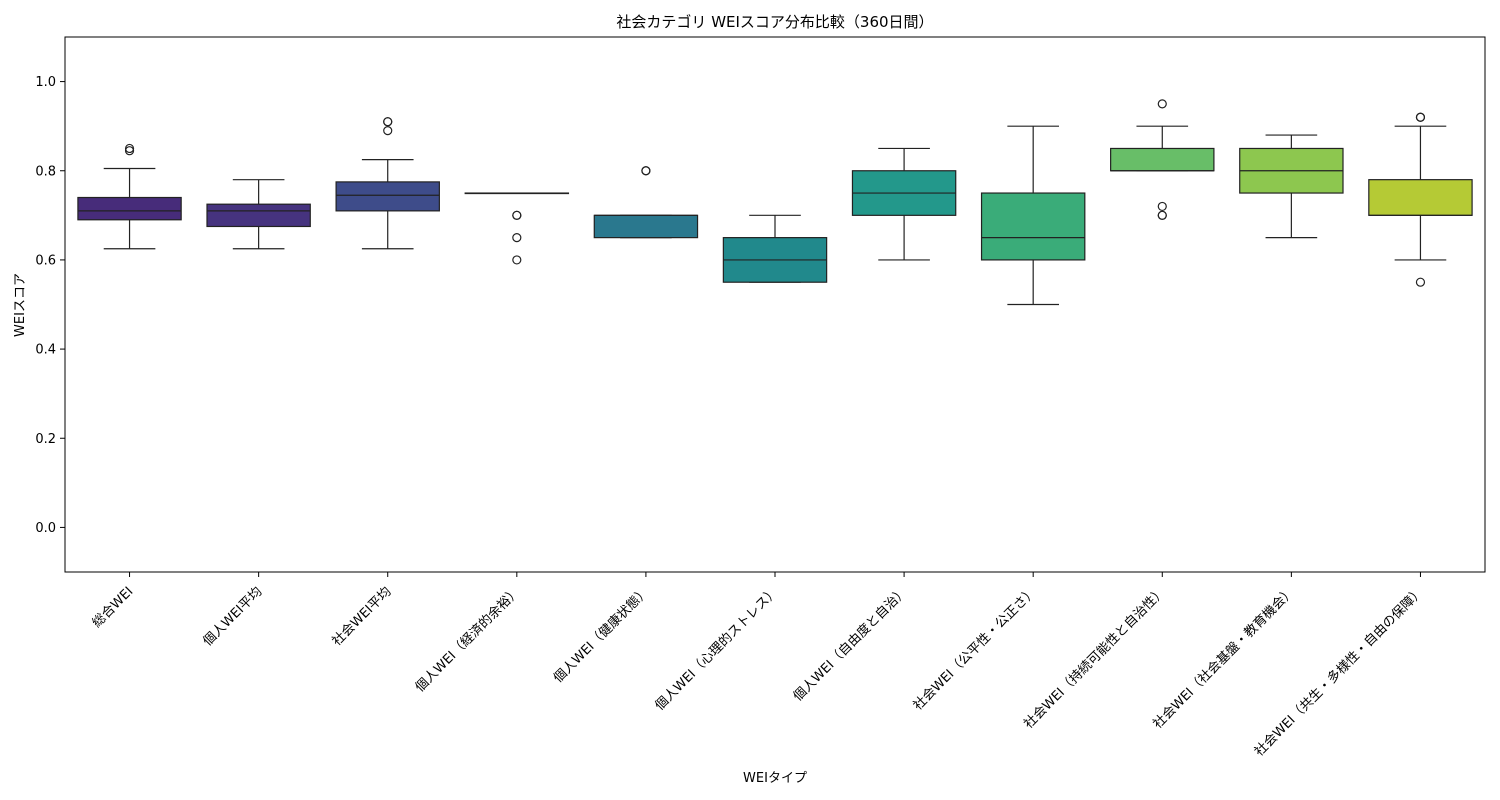  Describe the element at coordinates (45, 260) in the screenshot. I see `y-tick-label: 0.6` at that location.